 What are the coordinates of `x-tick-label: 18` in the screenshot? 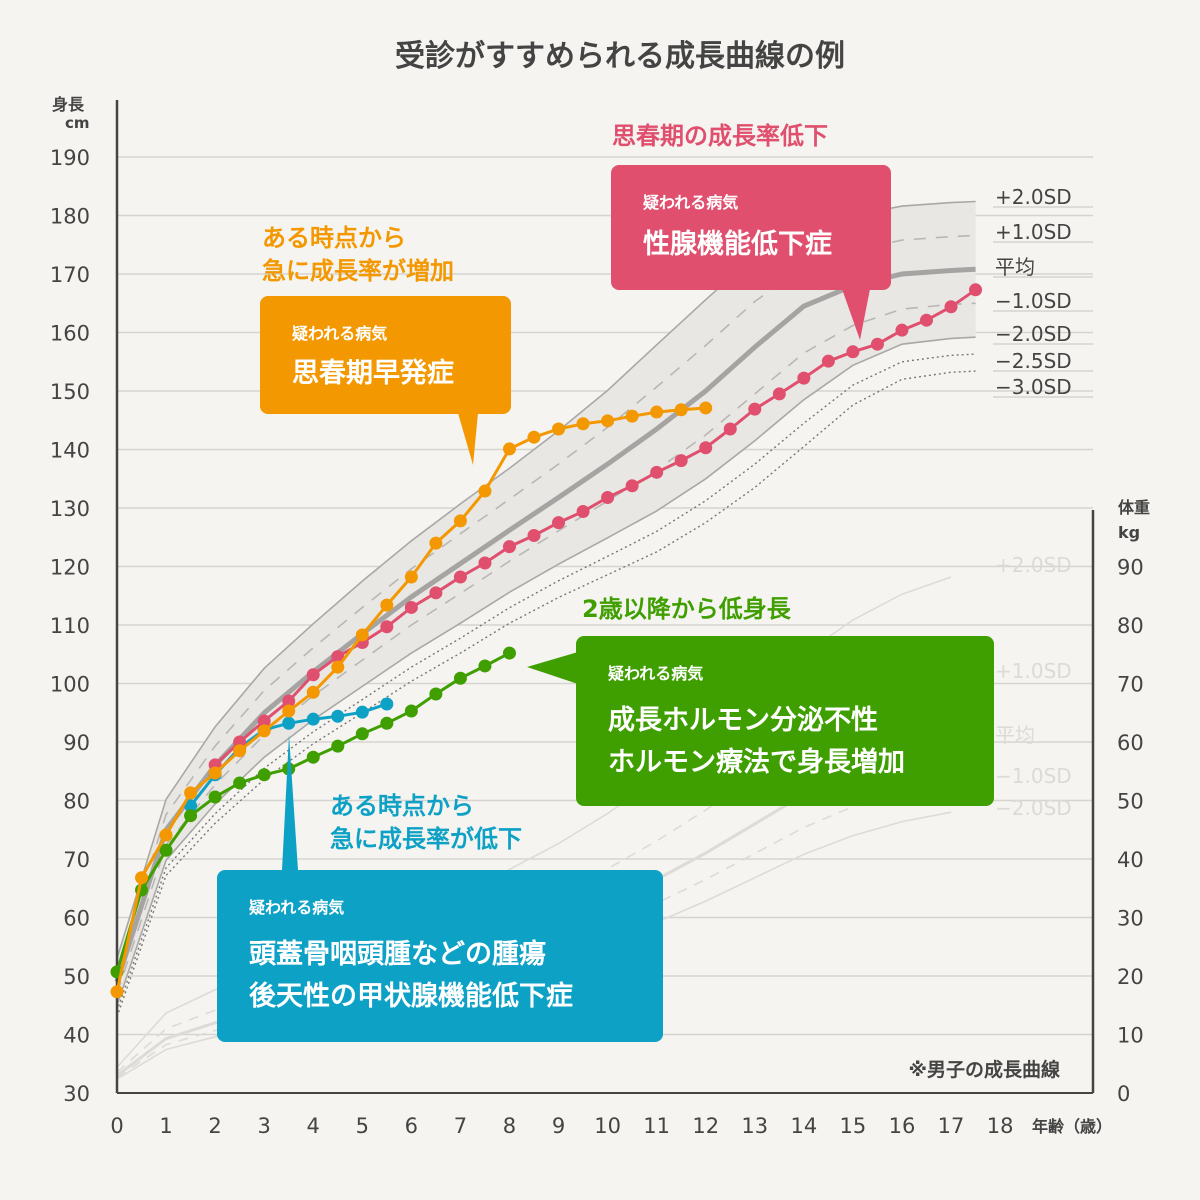 It's located at (1000, 1126).